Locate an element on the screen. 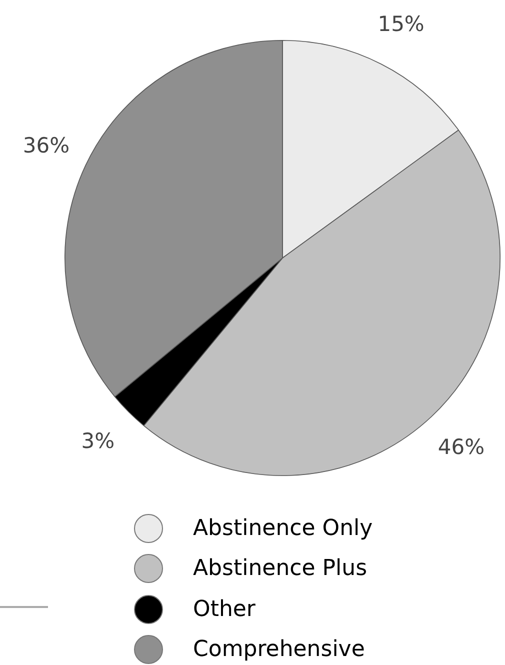  data-label: 3% is located at coordinates (98, 441).